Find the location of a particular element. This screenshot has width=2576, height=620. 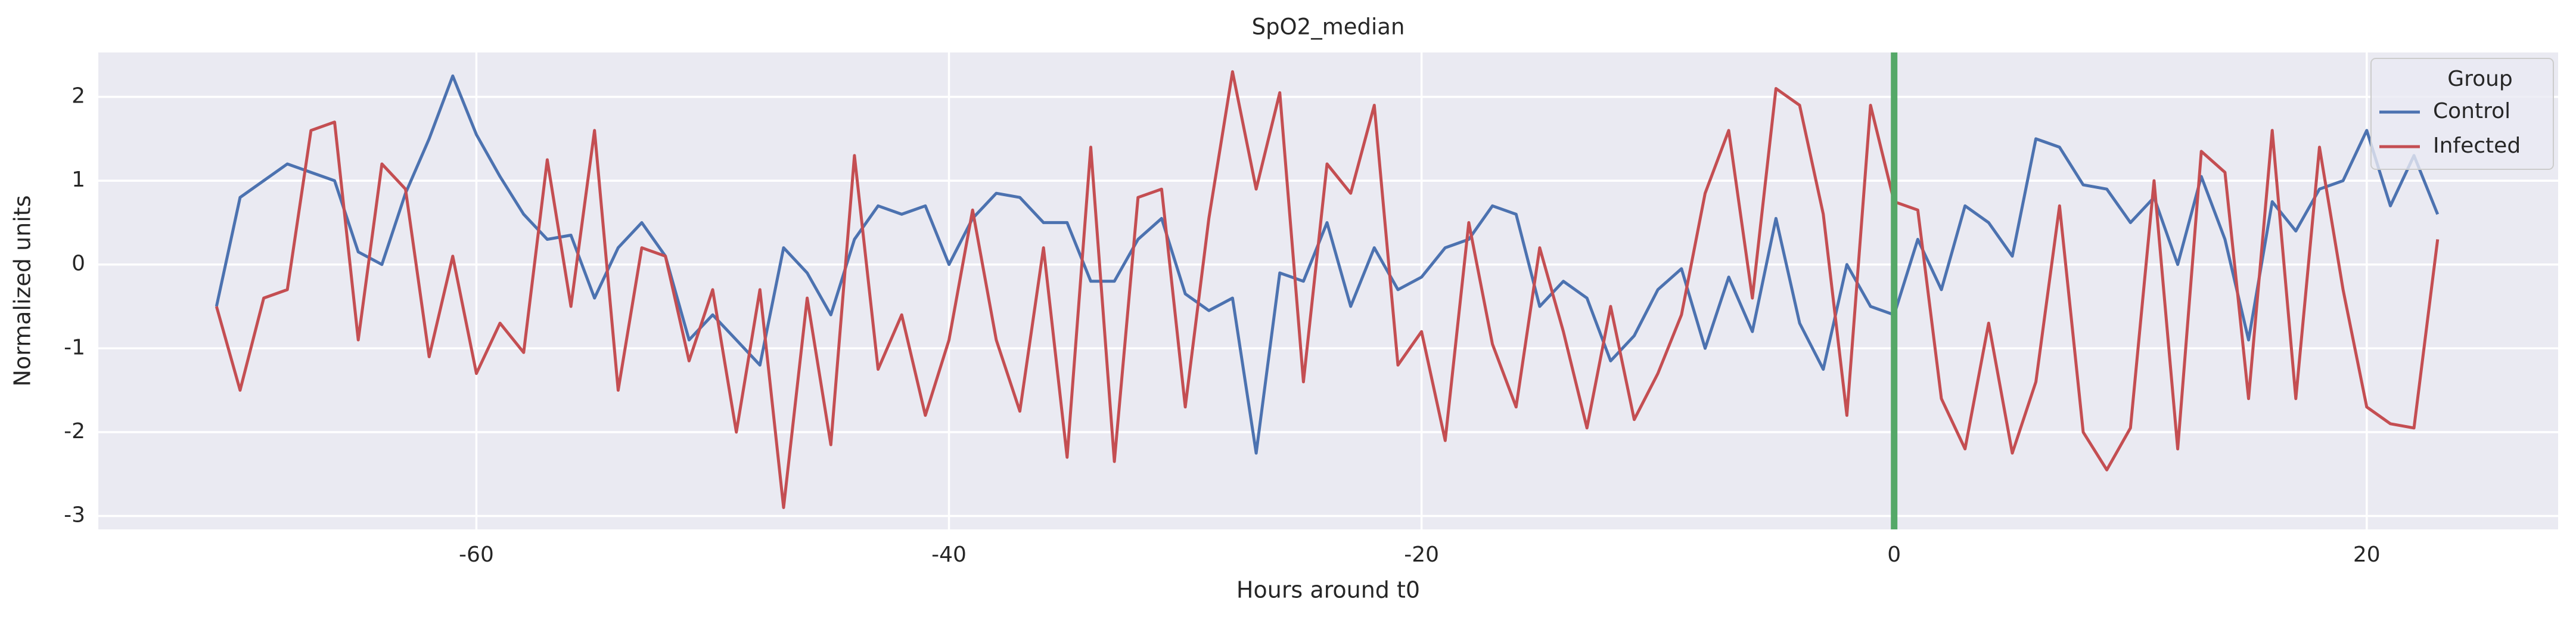

y-tick-label: 0 is located at coordinates (78, 264).